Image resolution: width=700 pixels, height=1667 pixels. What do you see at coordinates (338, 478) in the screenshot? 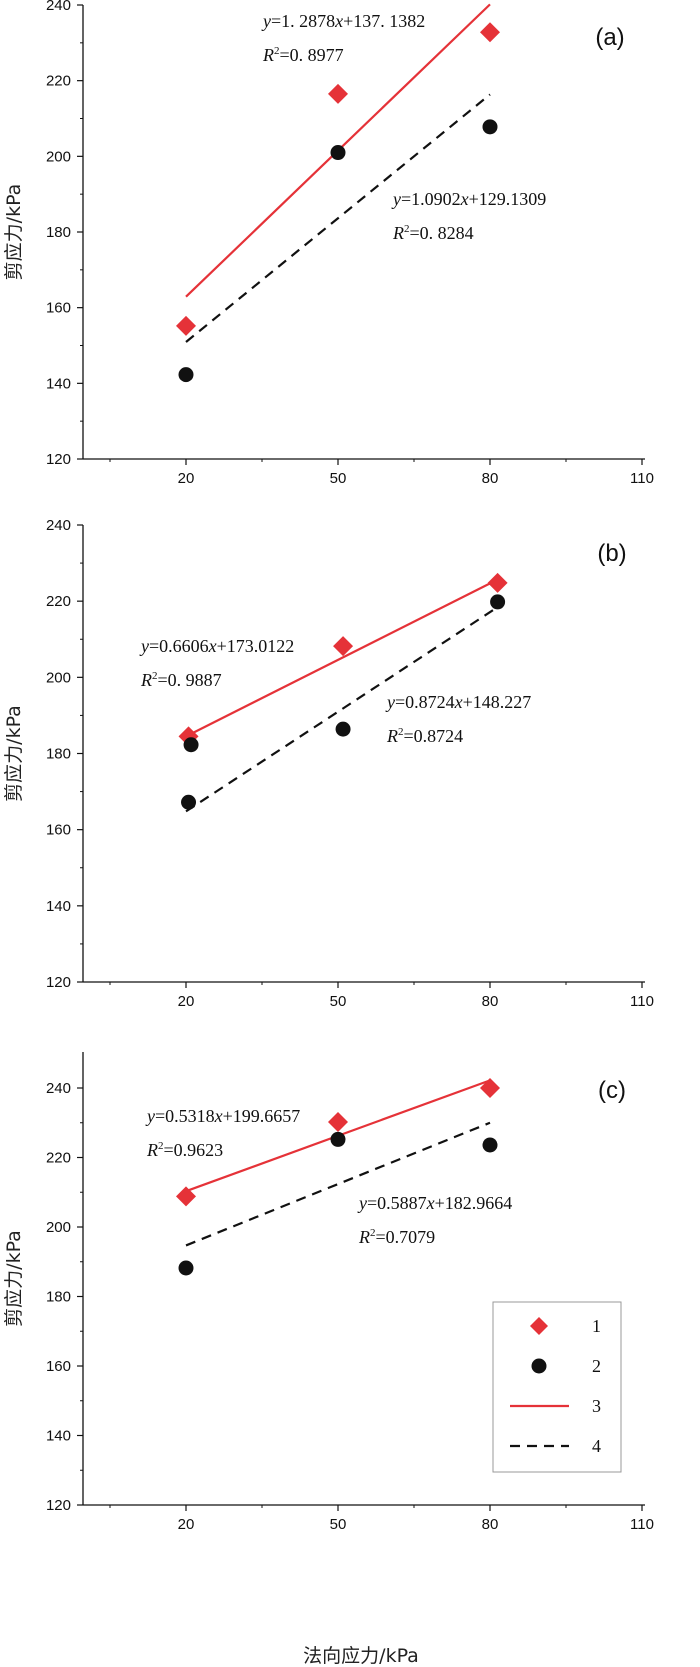
I see `x-tick-label: 50` at bounding box center [338, 478].